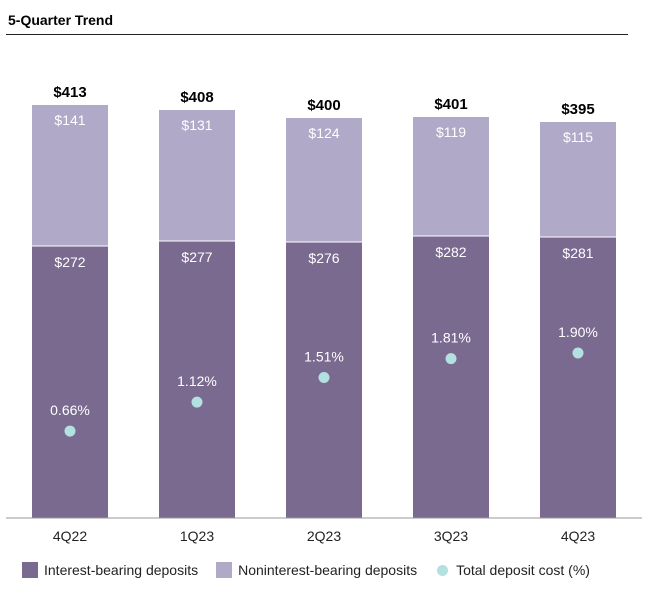 Image resolution: width=664 pixels, height=592 pixels. What do you see at coordinates (121, 570) in the screenshot?
I see `legend-label-interest: Interest-bearing deposits` at bounding box center [121, 570].